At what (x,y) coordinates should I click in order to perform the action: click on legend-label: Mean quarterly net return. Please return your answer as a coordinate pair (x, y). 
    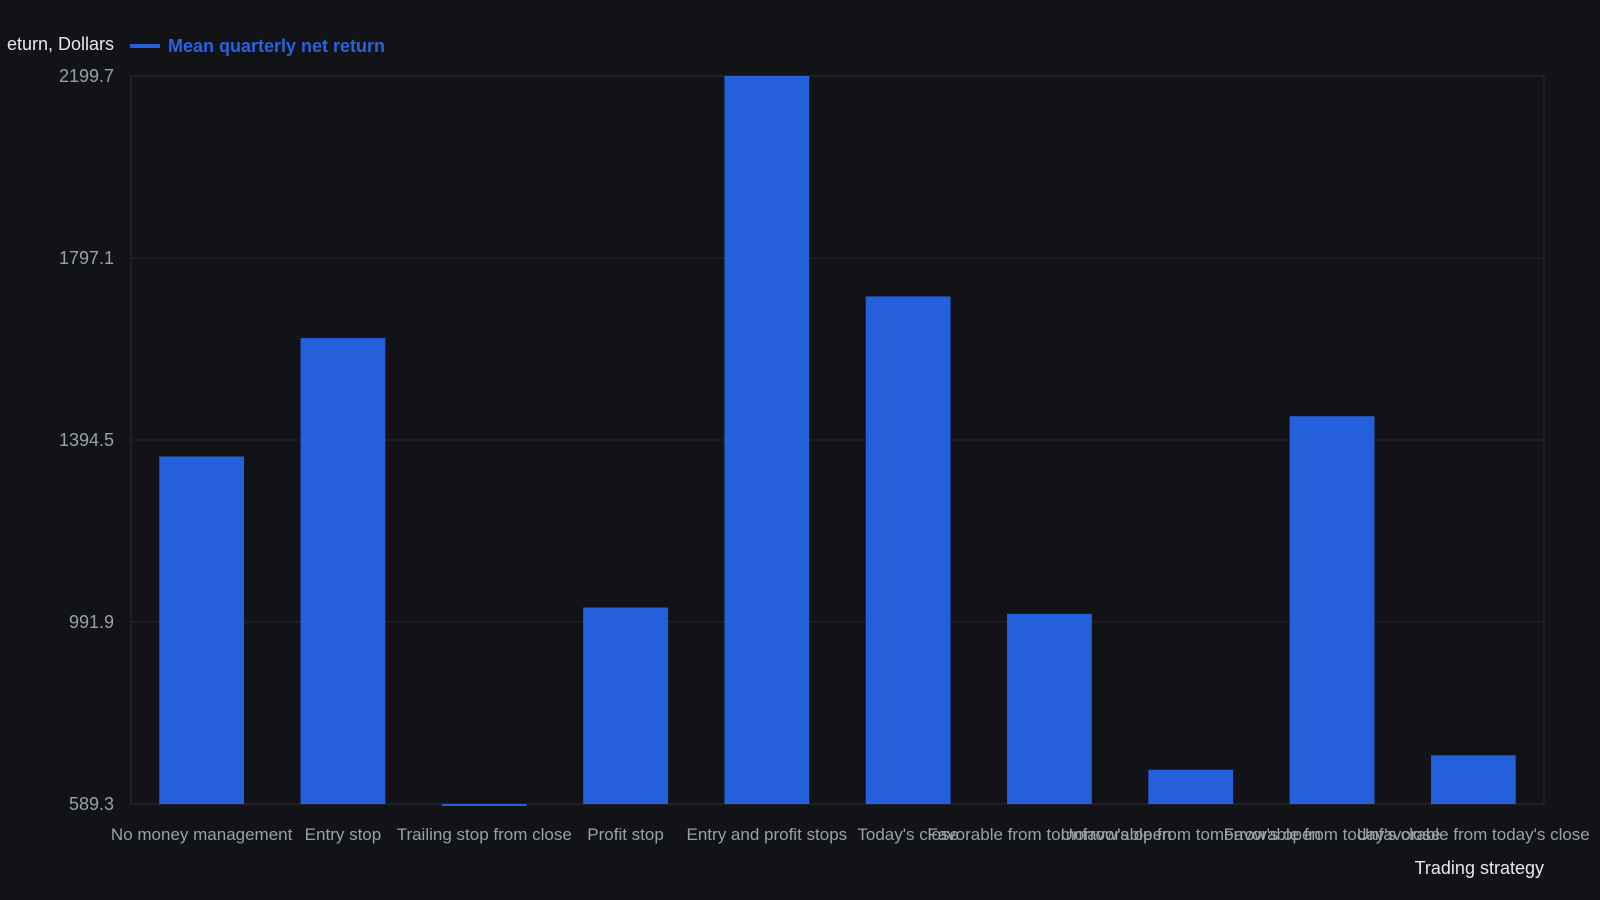
    Looking at the image, I should click on (276, 46).